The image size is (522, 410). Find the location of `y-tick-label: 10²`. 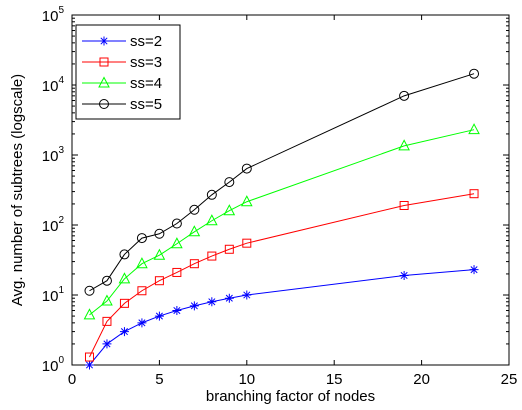

y-tick-label: 10² is located at coordinates (53, 225).